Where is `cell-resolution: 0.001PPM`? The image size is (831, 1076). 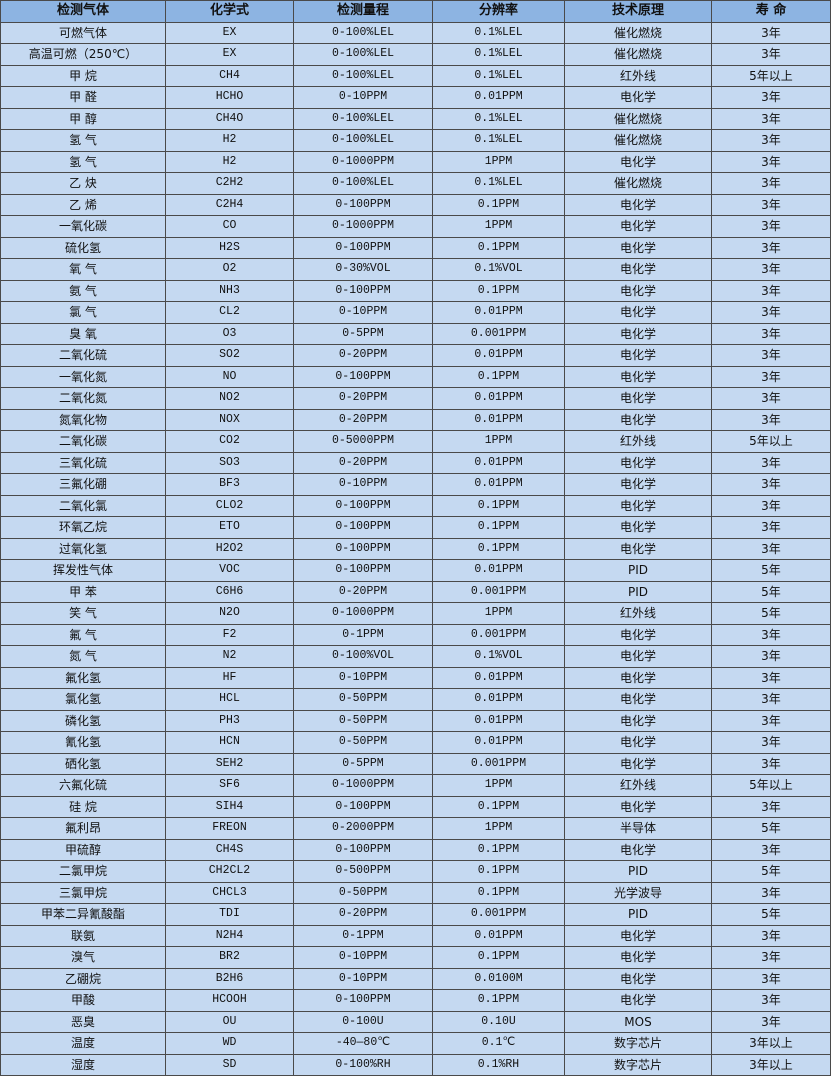 cell-resolution: 0.001PPM is located at coordinates (498, 333).